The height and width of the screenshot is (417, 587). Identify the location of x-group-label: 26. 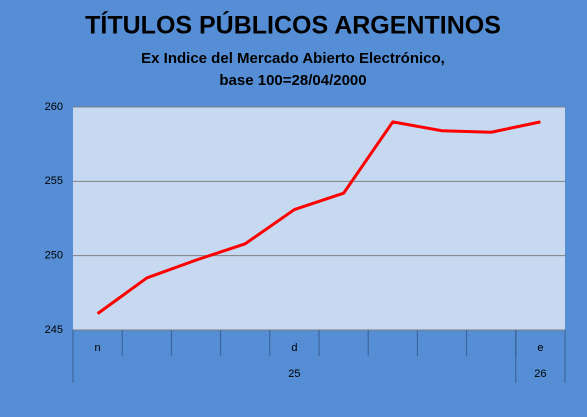
(540, 374).